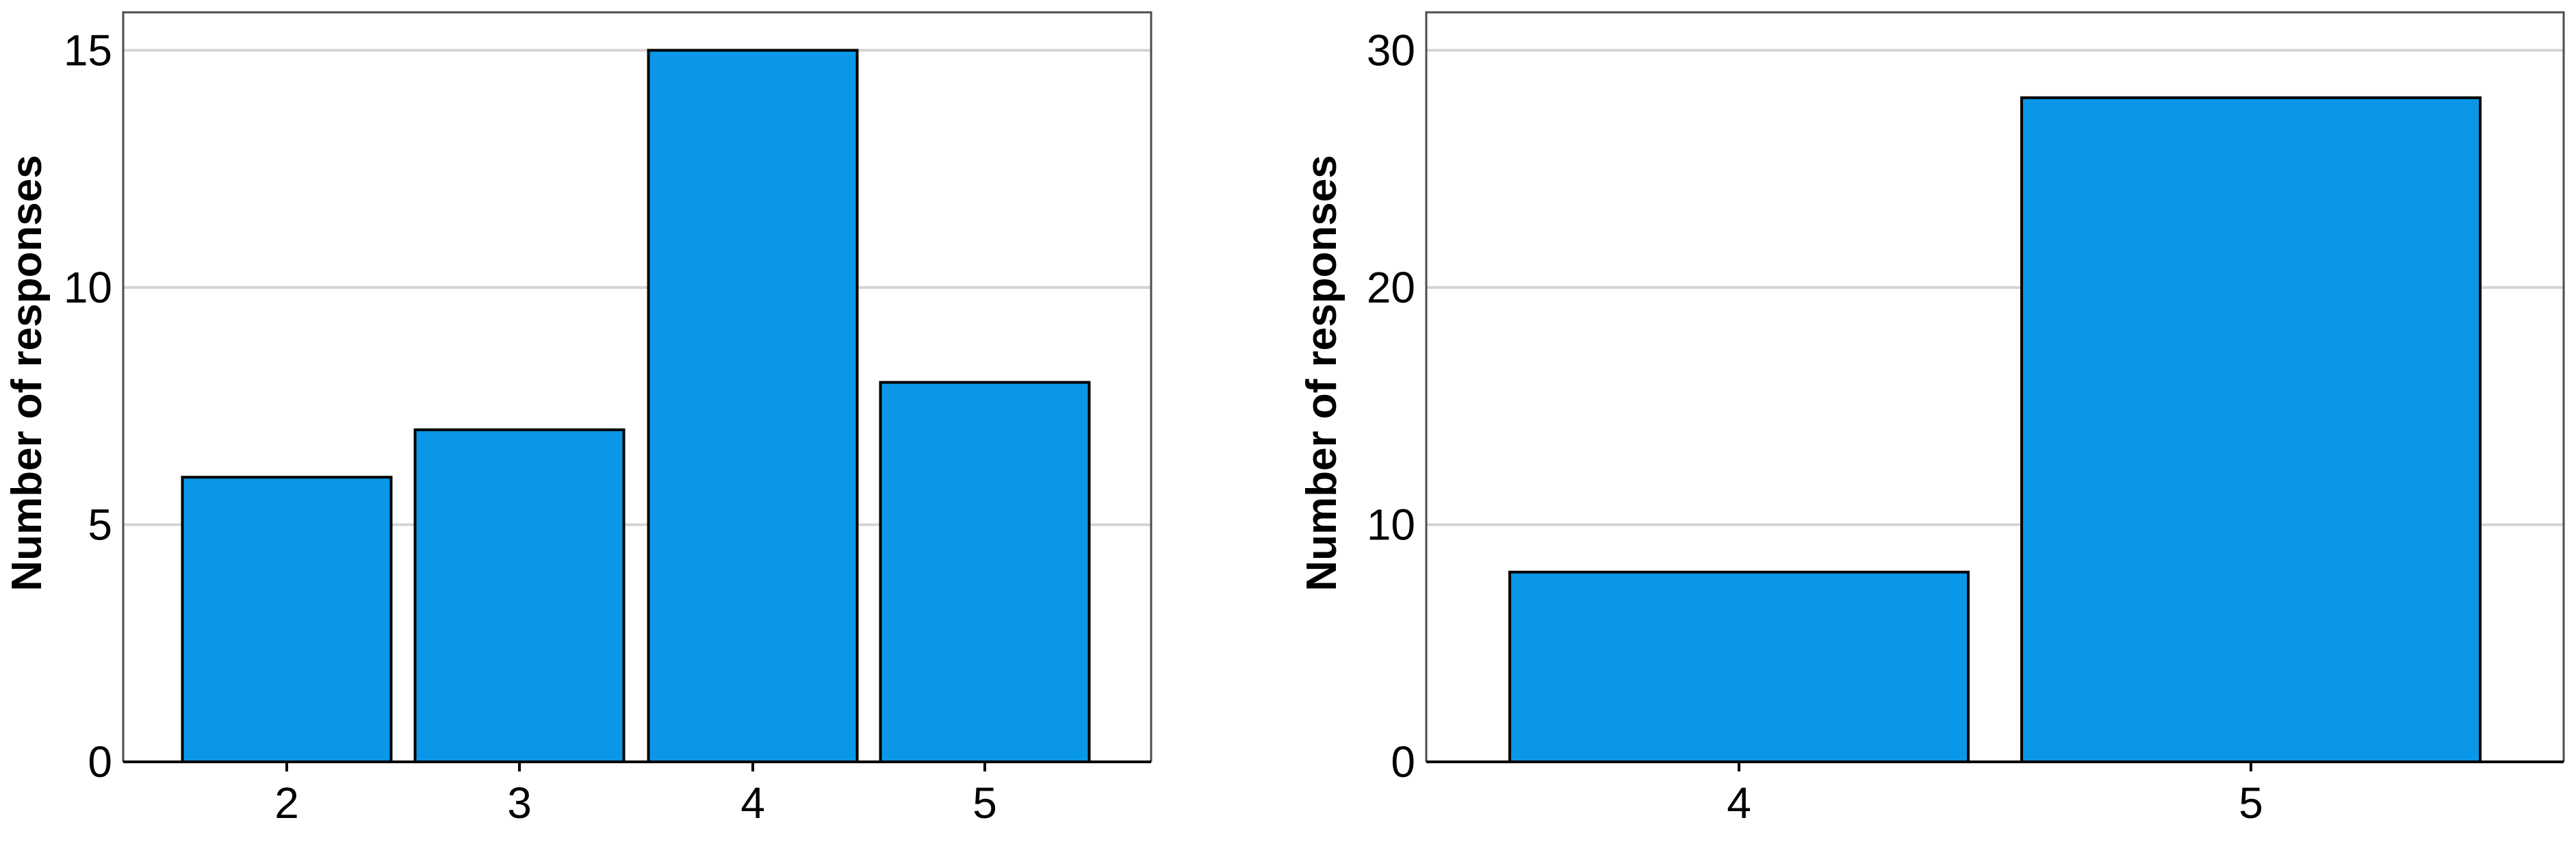 Image resolution: width=2576 pixels, height=844 pixels. Describe the element at coordinates (985, 803) in the screenshot. I see `chart-left-x-tick-label: 5` at that location.